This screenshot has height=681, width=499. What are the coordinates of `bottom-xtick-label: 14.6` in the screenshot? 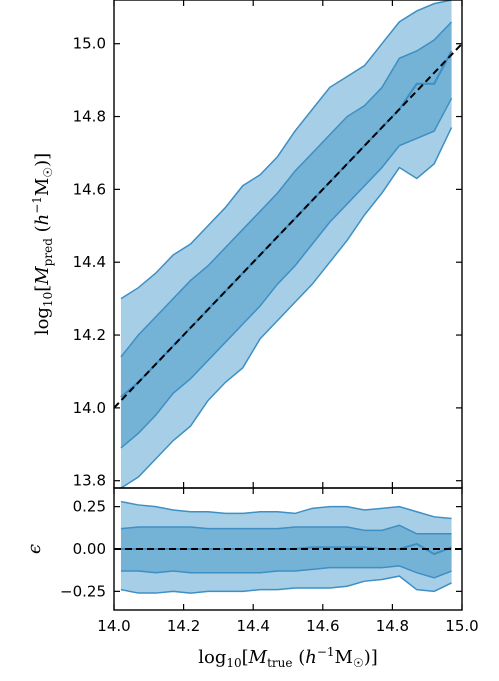 It's located at (322, 626).